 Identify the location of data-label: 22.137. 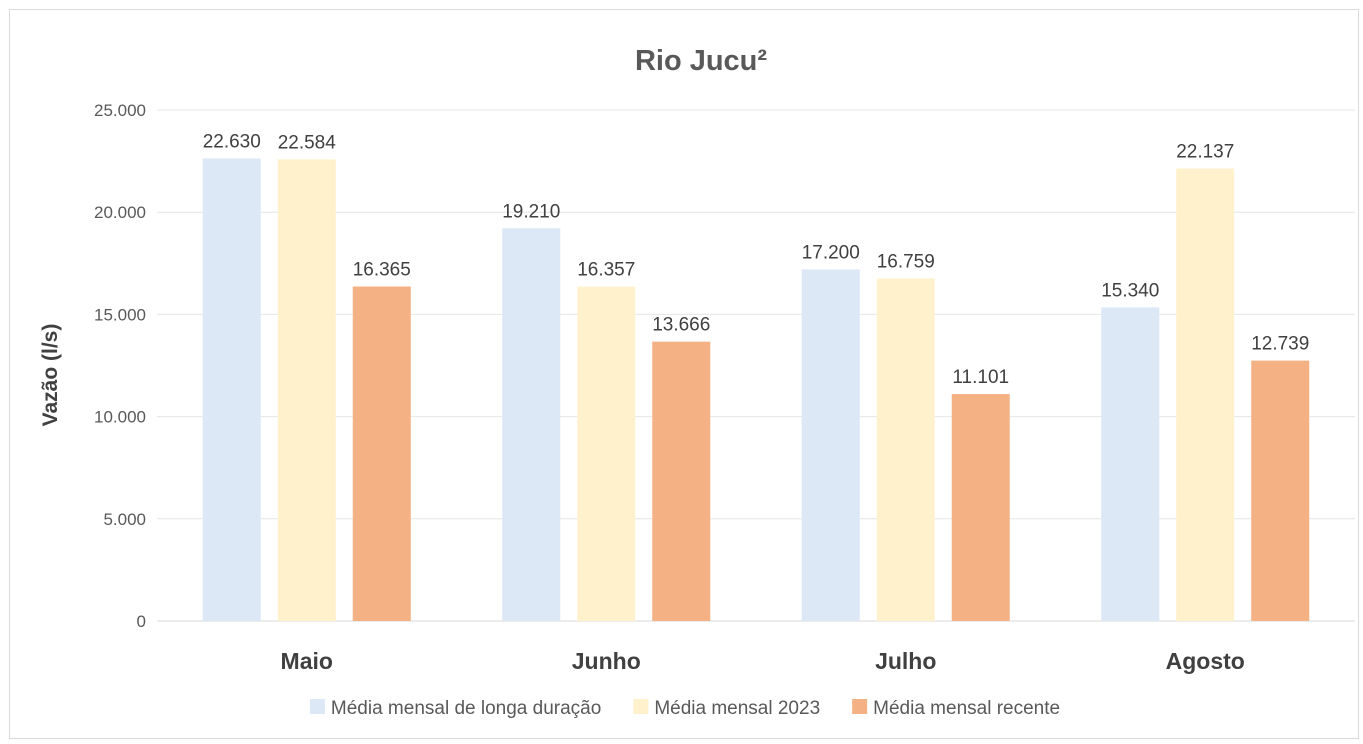
(1205, 152).